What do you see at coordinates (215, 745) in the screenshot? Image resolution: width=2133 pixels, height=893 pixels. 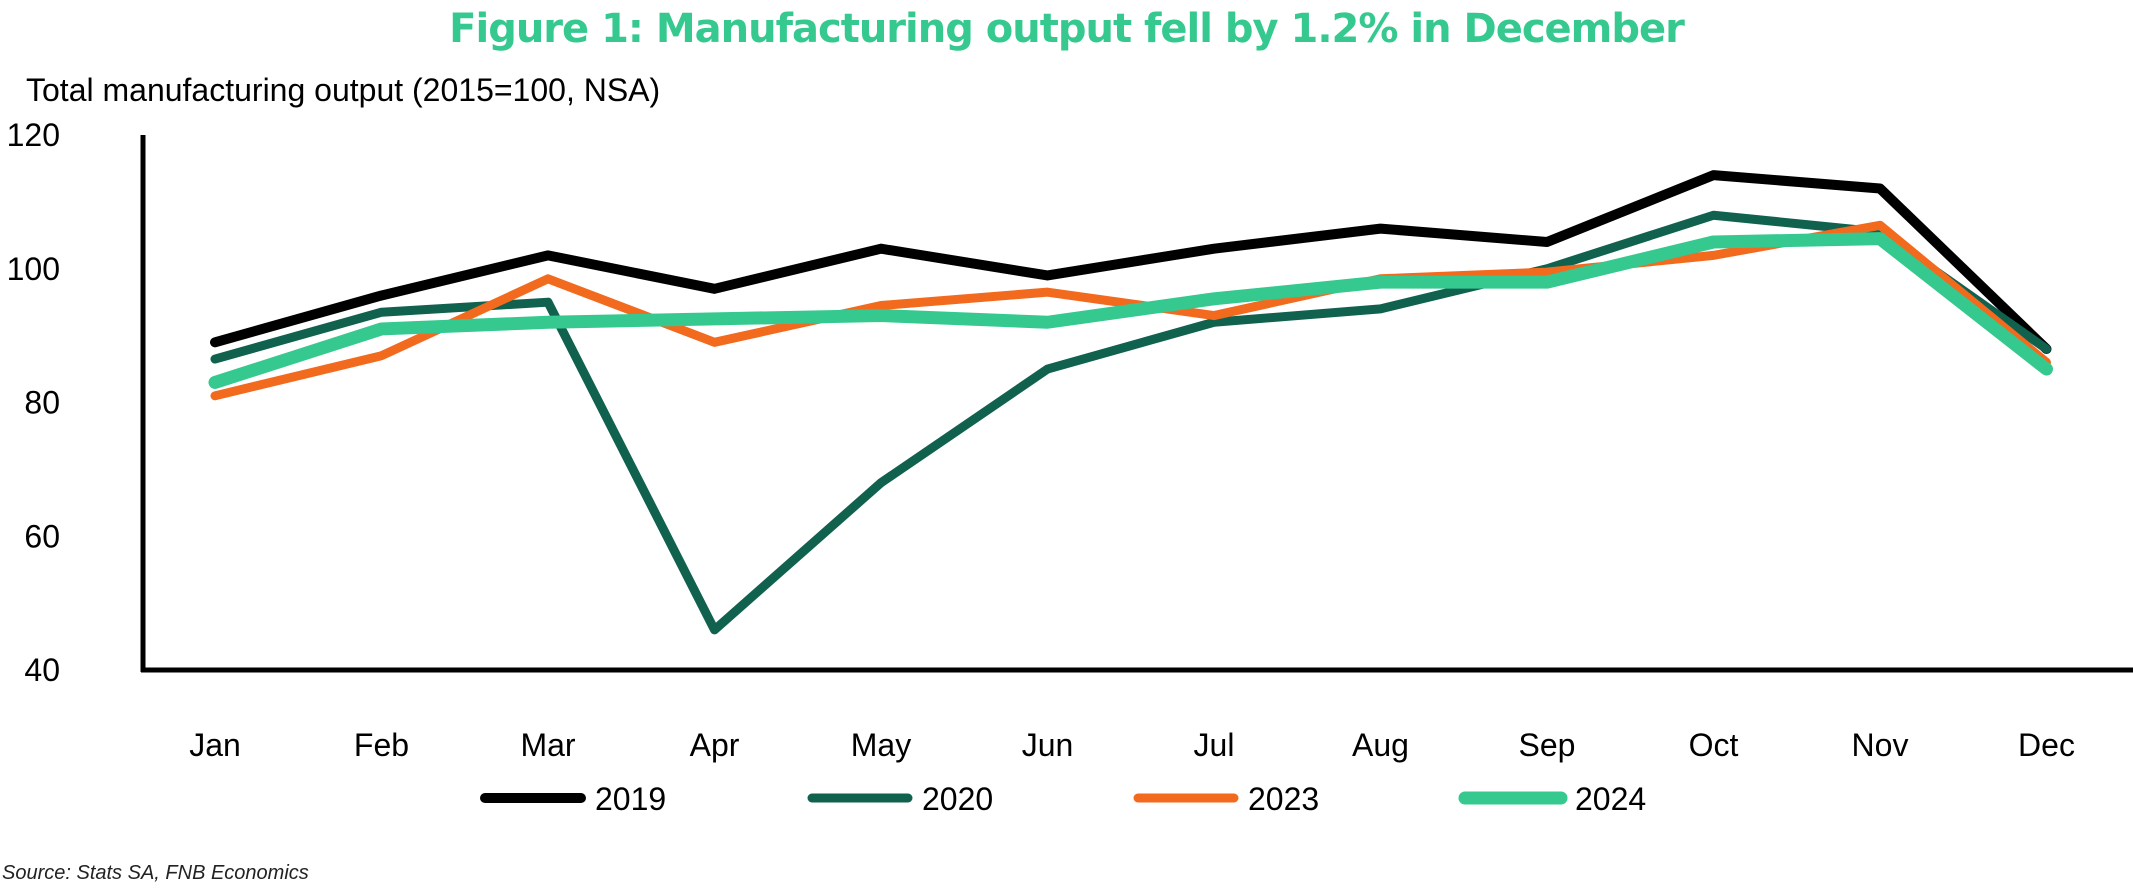 I see `x-tick-label: Jan` at bounding box center [215, 745].